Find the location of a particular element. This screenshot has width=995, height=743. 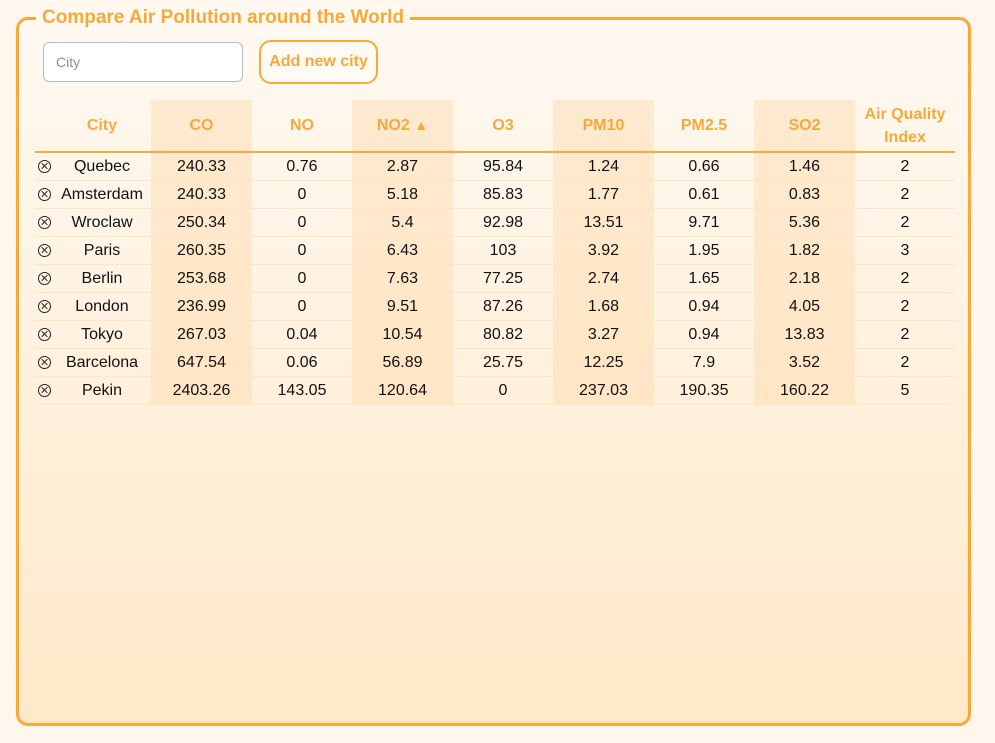

header-no2-label: NO2 is located at coordinates (393, 125).